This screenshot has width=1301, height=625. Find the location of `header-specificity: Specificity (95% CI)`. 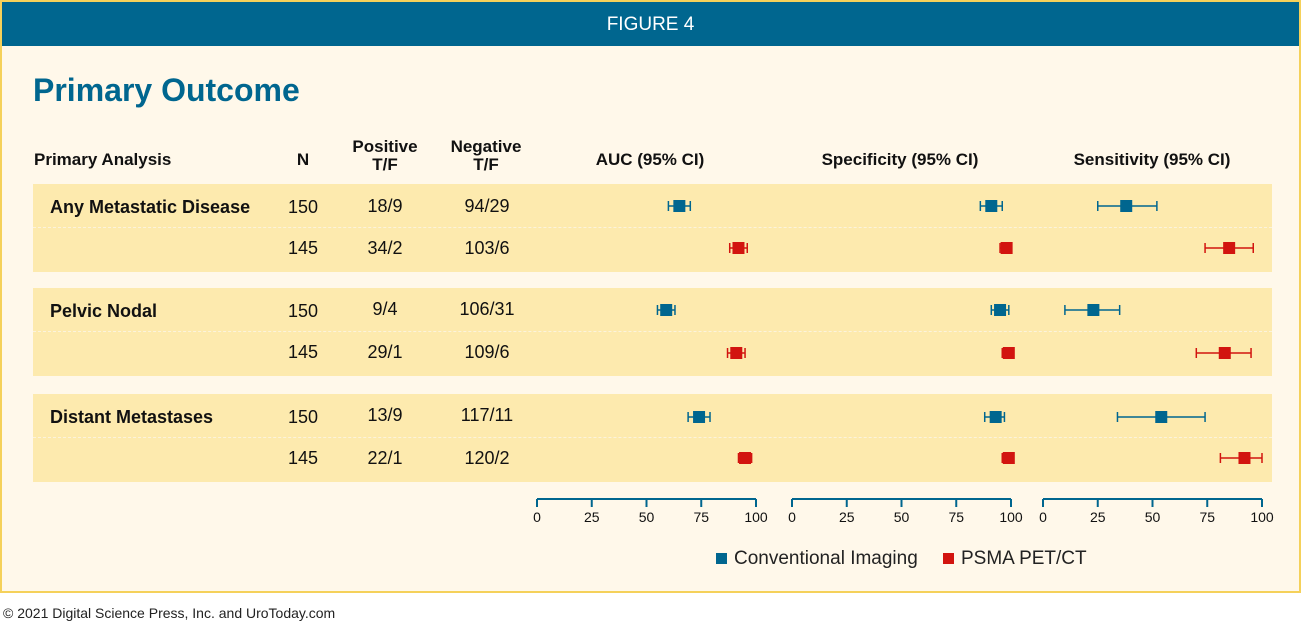

header-specificity: Specificity (95% CI) is located at coordinates (900, 159).